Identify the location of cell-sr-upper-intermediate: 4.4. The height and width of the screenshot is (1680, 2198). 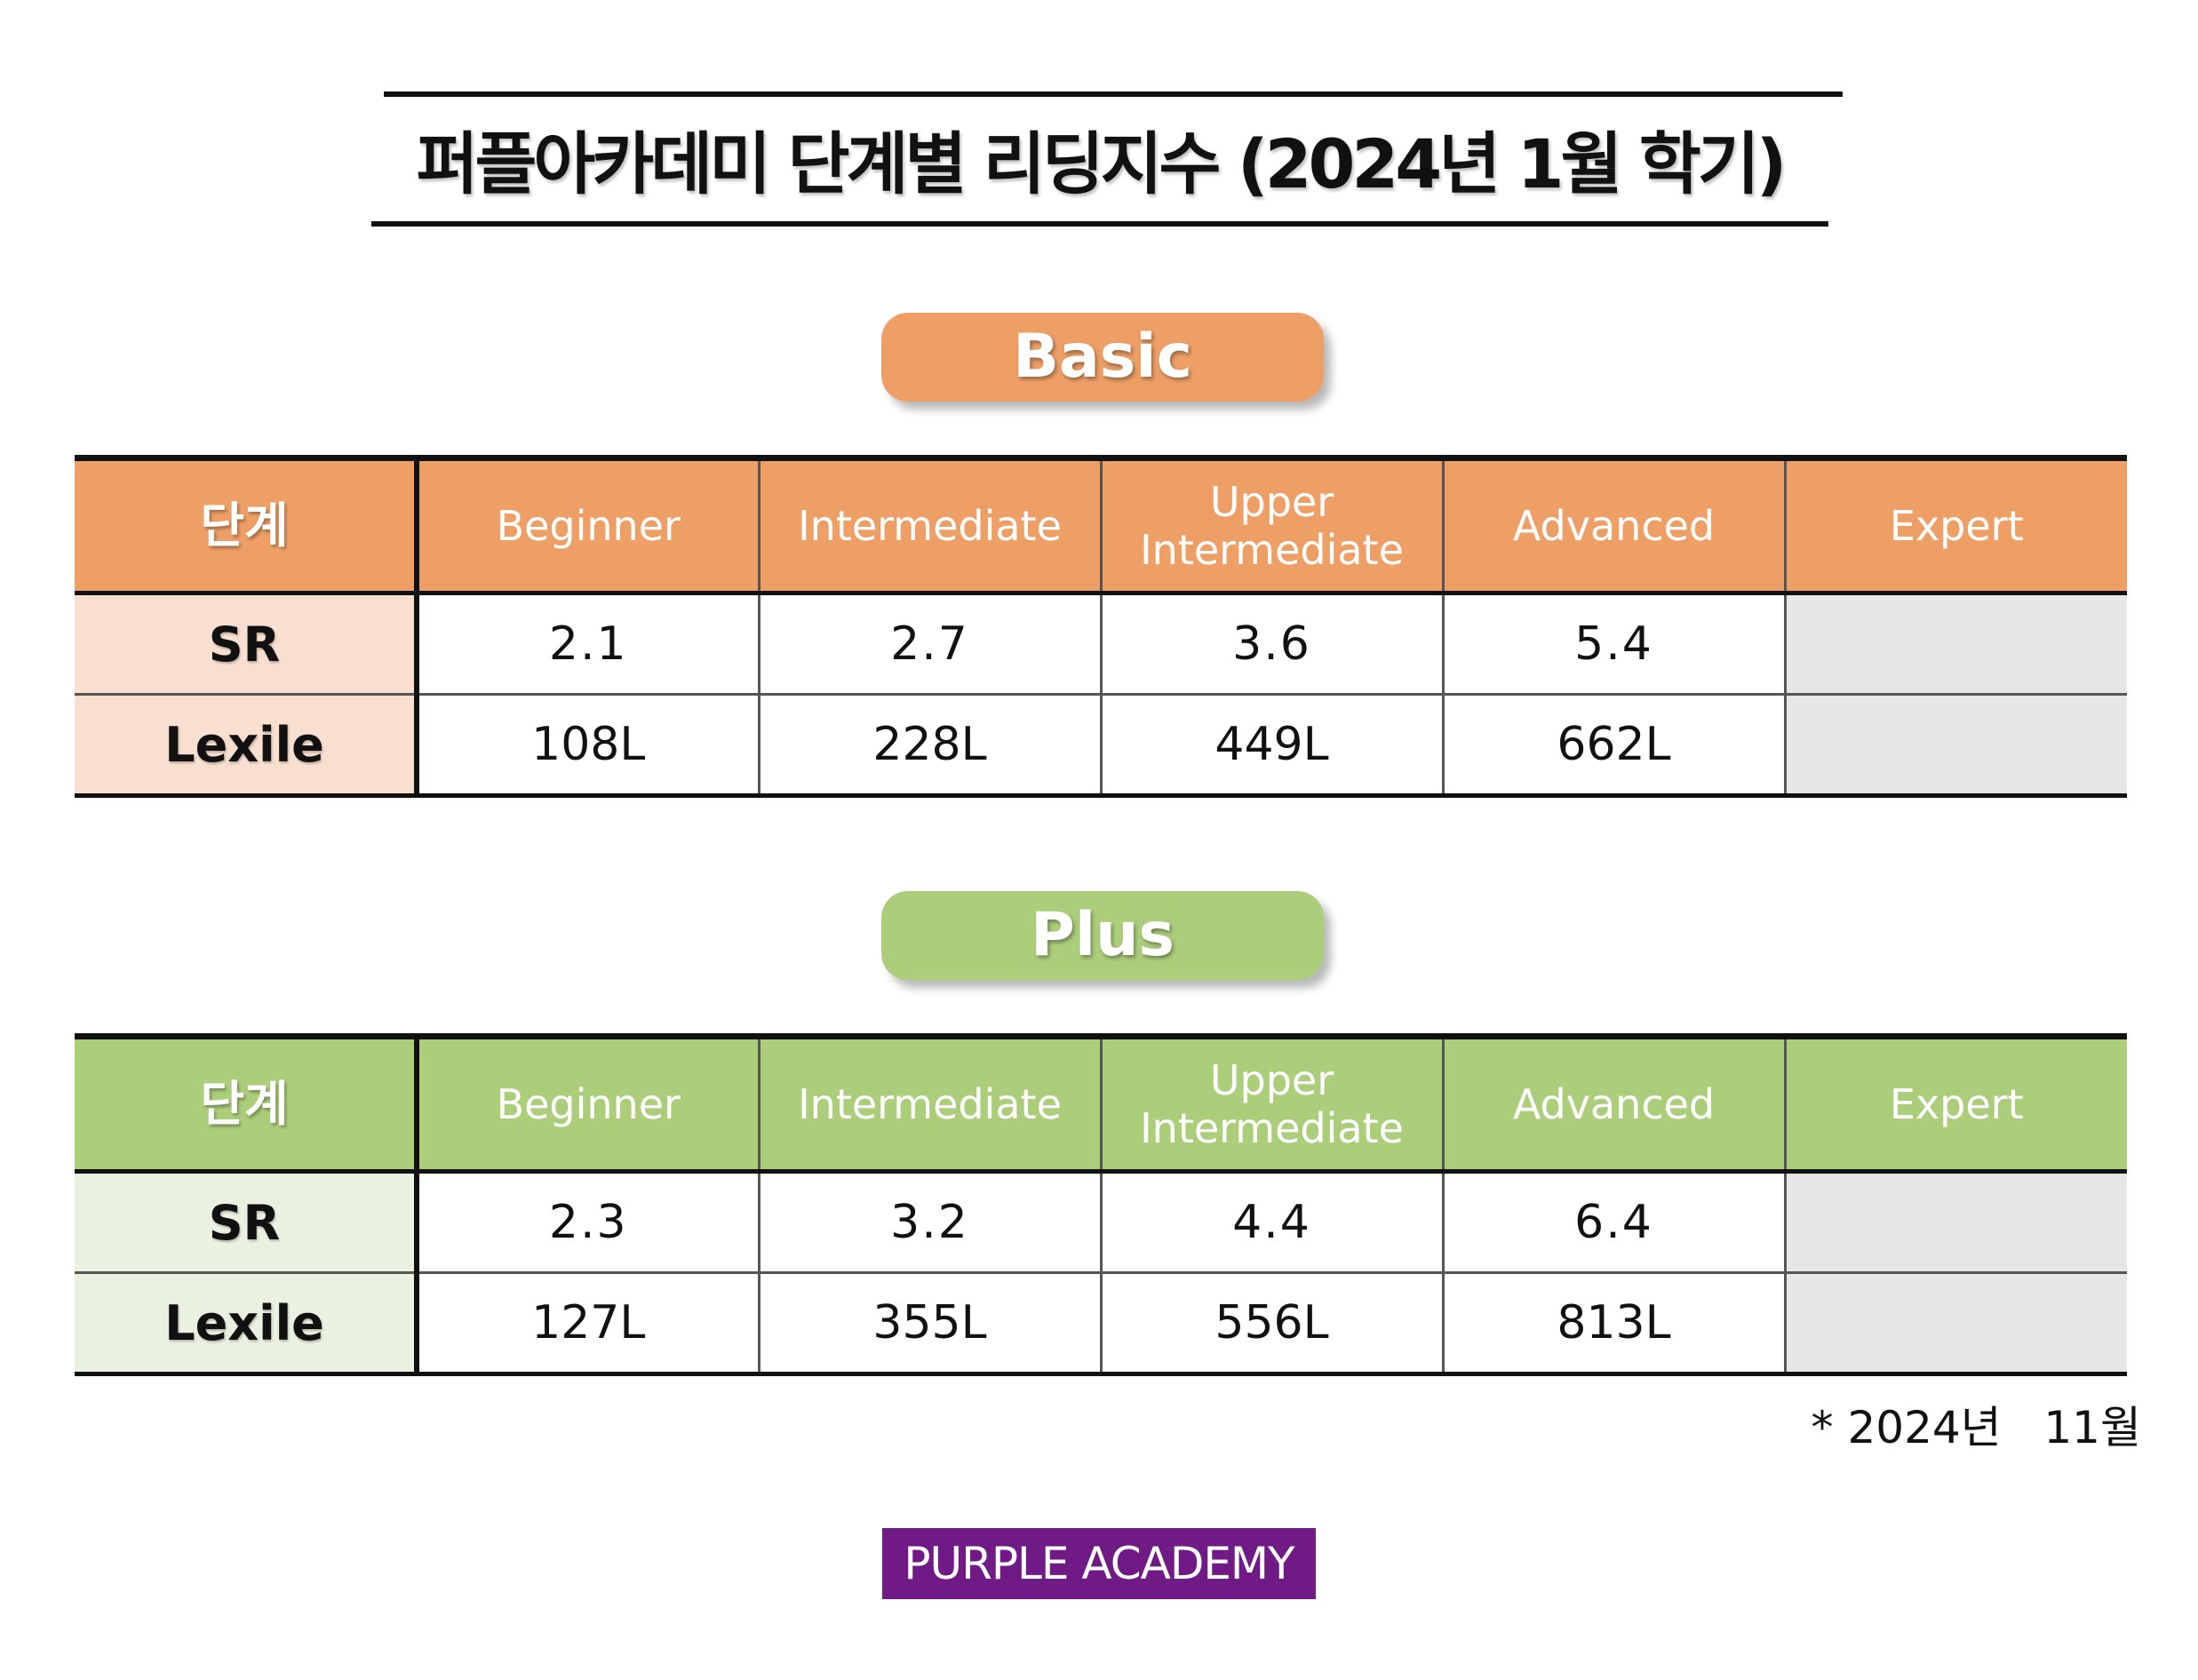
(1272, 1223).